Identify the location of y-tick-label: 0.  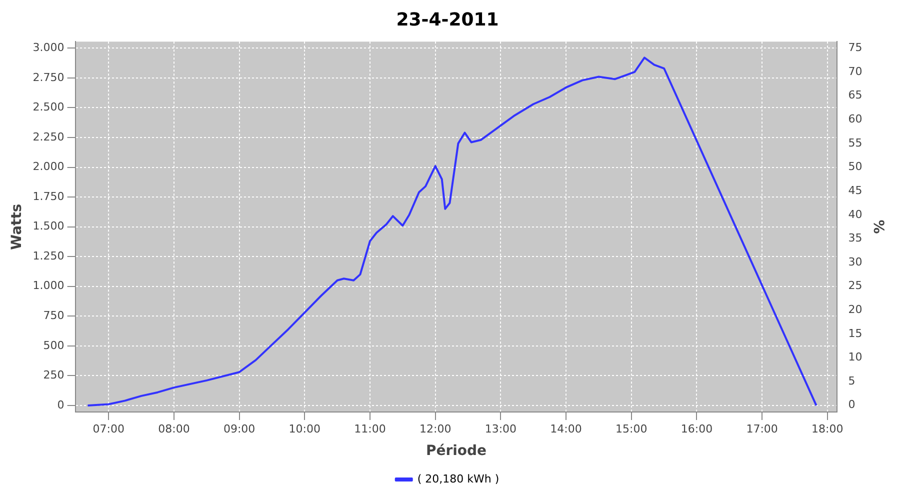
(60, 405).